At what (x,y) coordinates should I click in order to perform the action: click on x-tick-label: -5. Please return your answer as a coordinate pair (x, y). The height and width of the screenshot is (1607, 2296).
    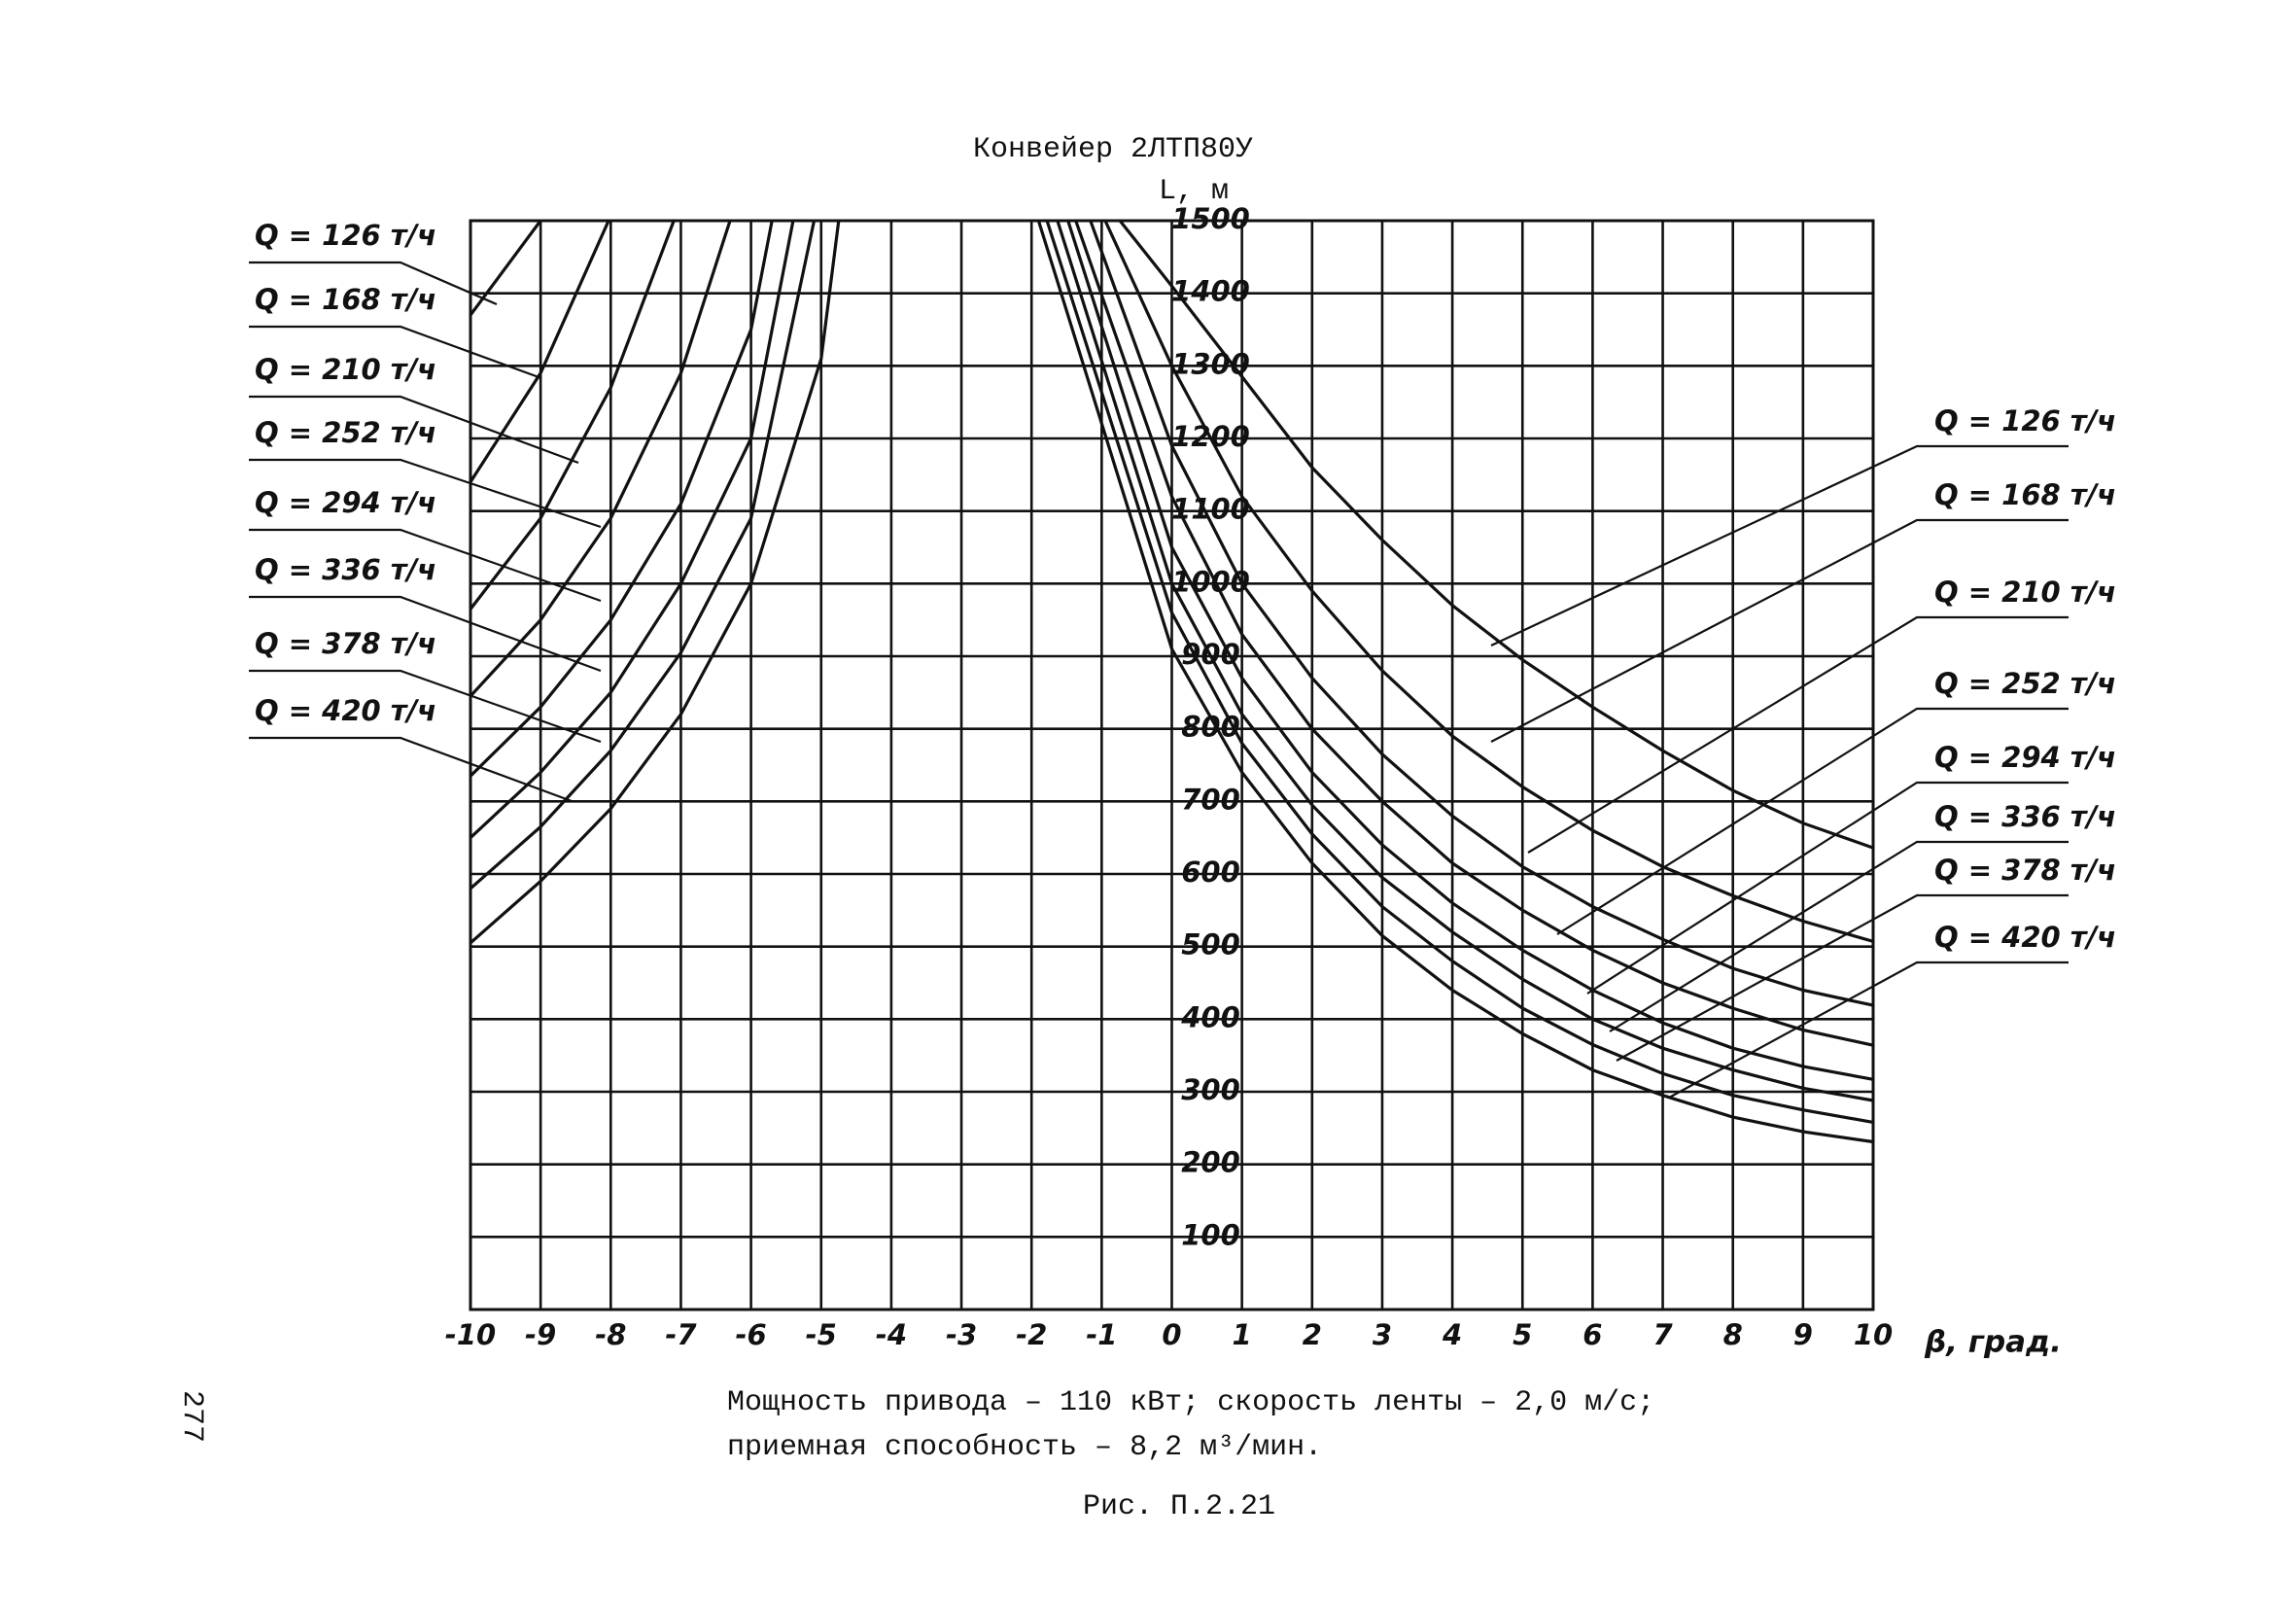
    Looking at the image, I should click on (821, 1335).